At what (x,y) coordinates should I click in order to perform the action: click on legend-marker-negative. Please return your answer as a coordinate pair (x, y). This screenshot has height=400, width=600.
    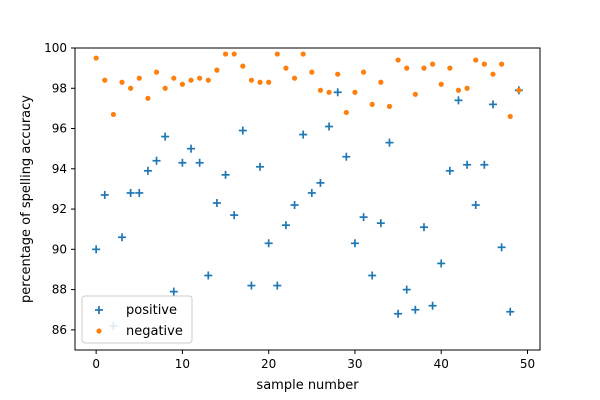
    Looking at the image, I should click on (99, 331).